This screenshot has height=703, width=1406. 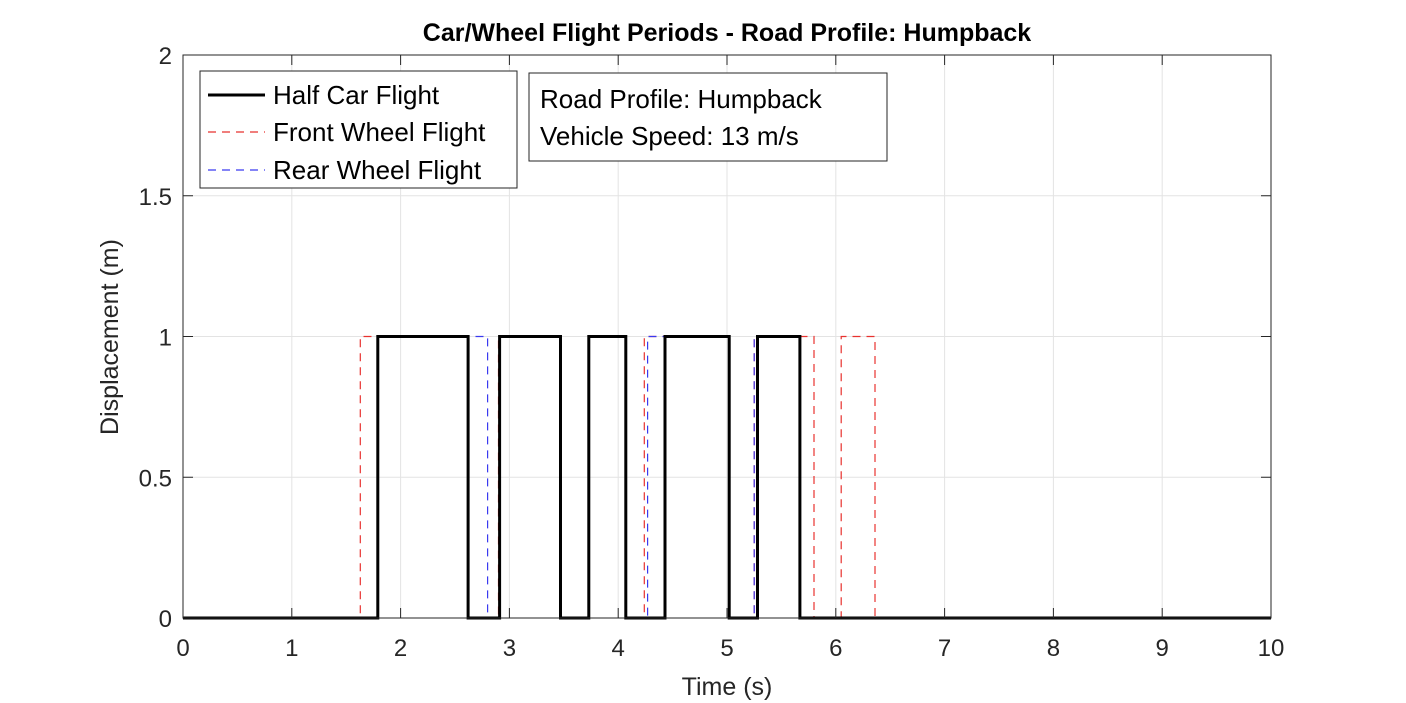 What do you see at coordinates (165, 56) in the screenshot?
I see `y-tick-label: 2` at bounding box center [165, 56].